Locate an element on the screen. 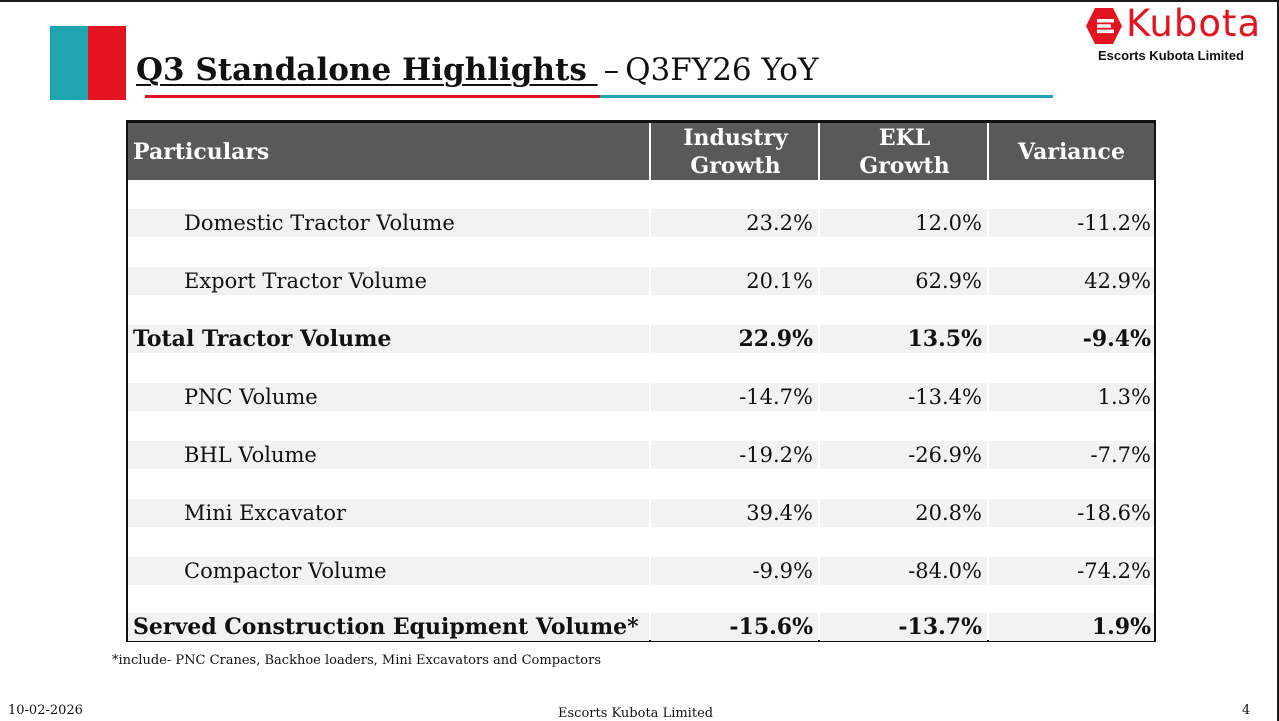 The image size is (1279, 721). title-subtitle: Q3FY26 YoY is located at coordinates (722, 70).